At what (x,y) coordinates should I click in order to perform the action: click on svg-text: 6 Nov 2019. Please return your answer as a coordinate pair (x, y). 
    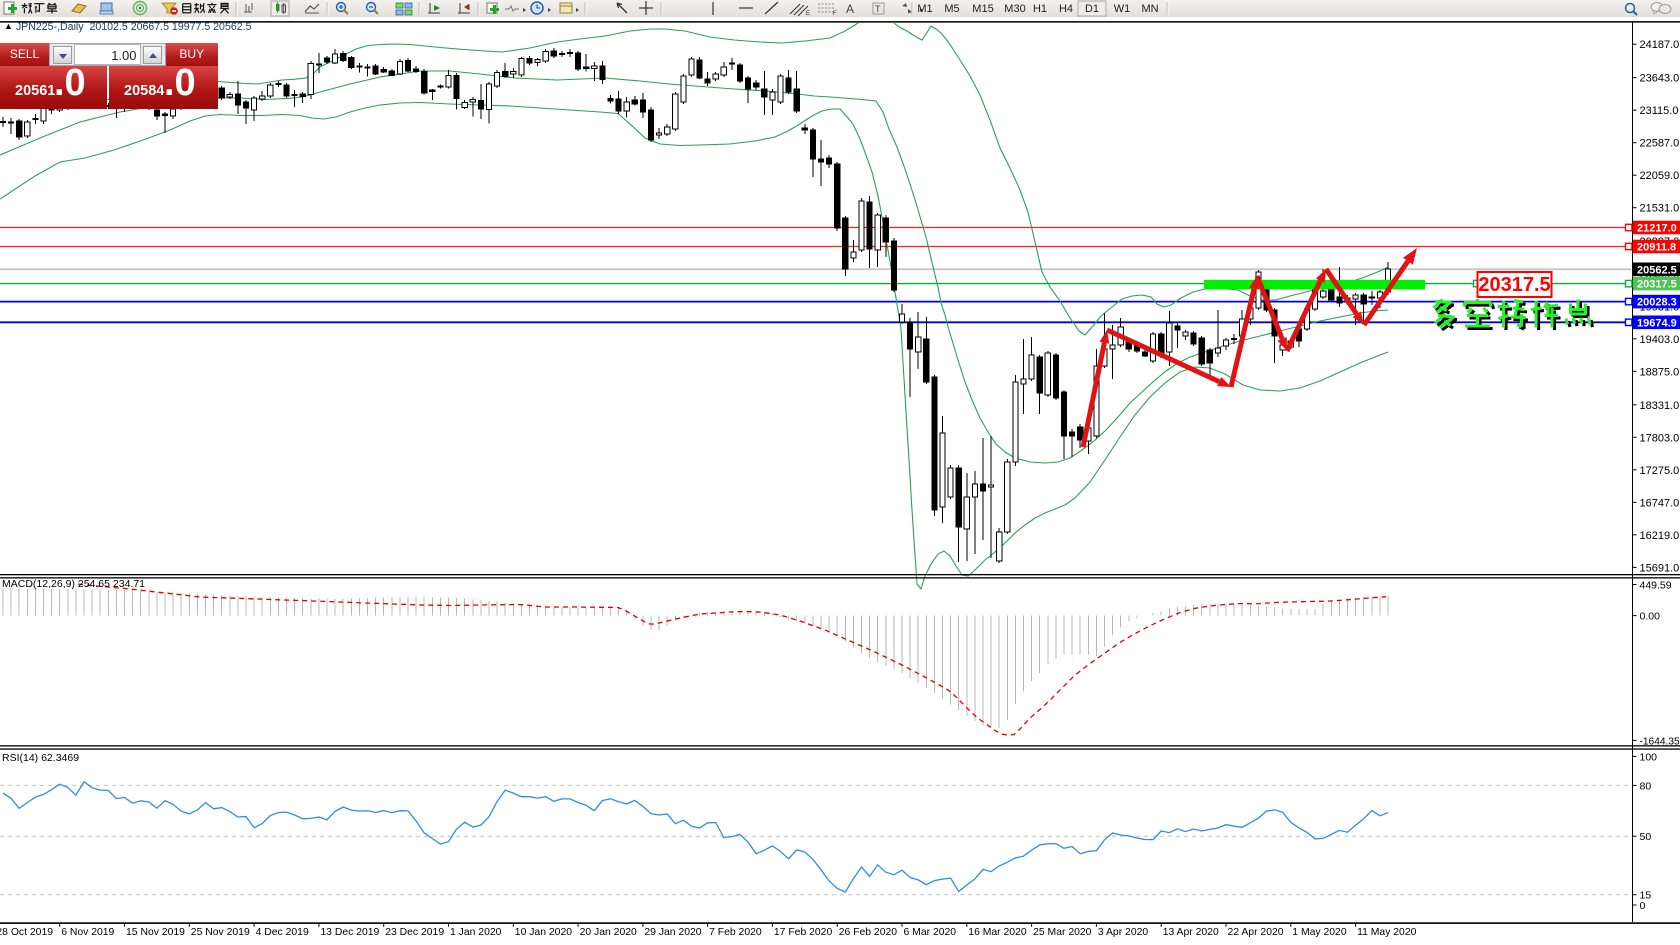
    Looking at the image, I should click on (87, 932).